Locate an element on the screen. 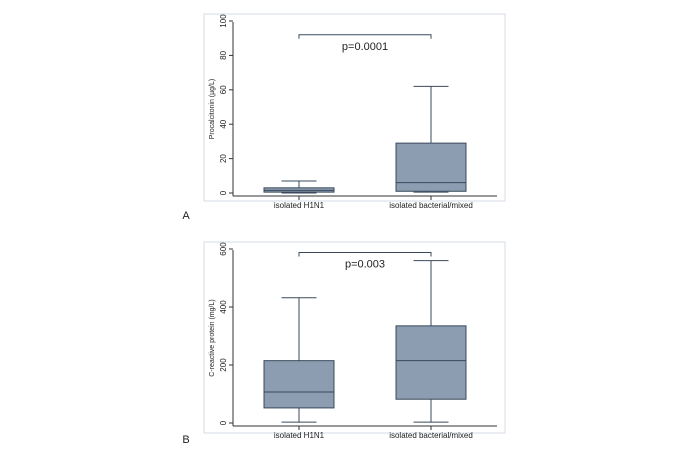  y-tick-label: 400 is located at coordinates (223, 307).